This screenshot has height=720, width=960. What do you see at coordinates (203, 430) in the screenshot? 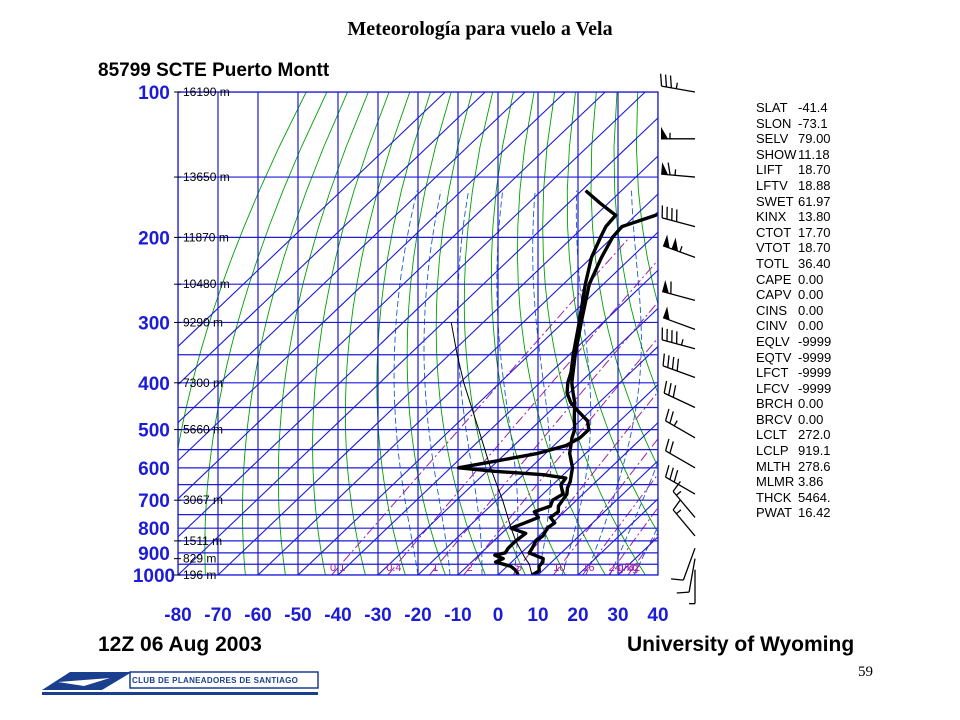
I see `height-label: 5660 m` at bounding box center [203, 430].